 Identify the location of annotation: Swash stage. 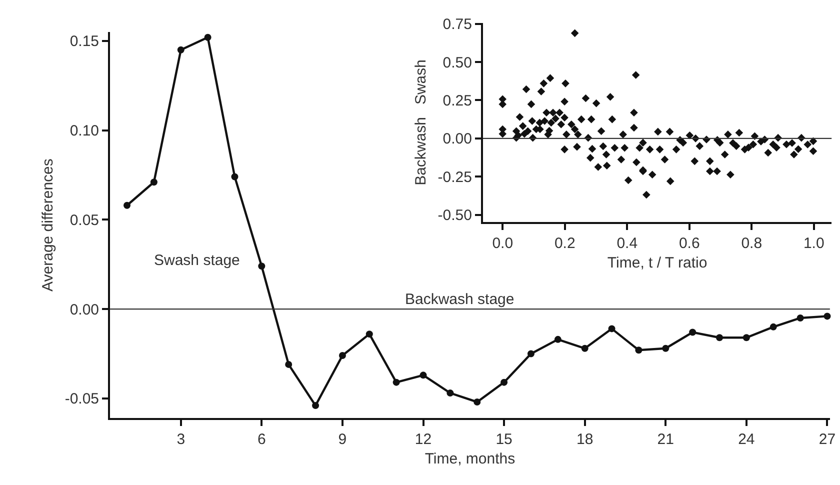
(197, 260).